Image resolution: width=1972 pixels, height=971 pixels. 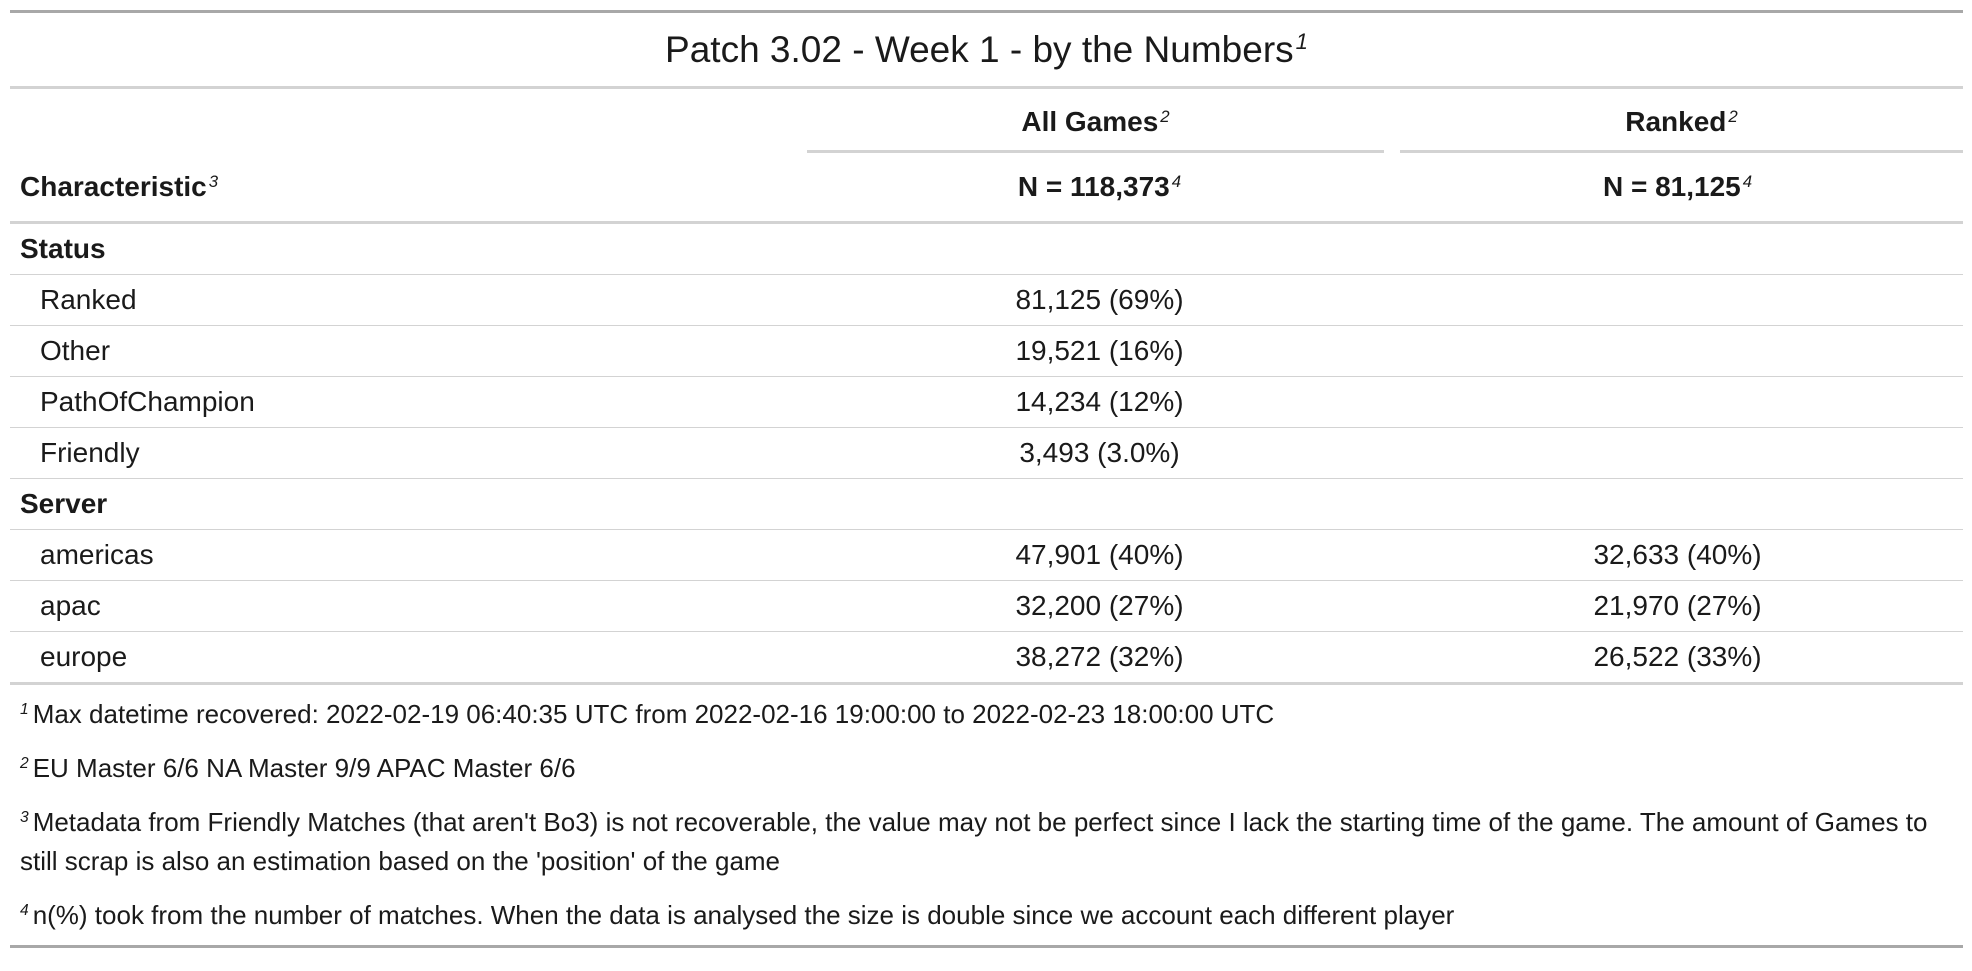 I want to click on cell-all-games: 38,272 (32%), so click(x=1099, y=658).